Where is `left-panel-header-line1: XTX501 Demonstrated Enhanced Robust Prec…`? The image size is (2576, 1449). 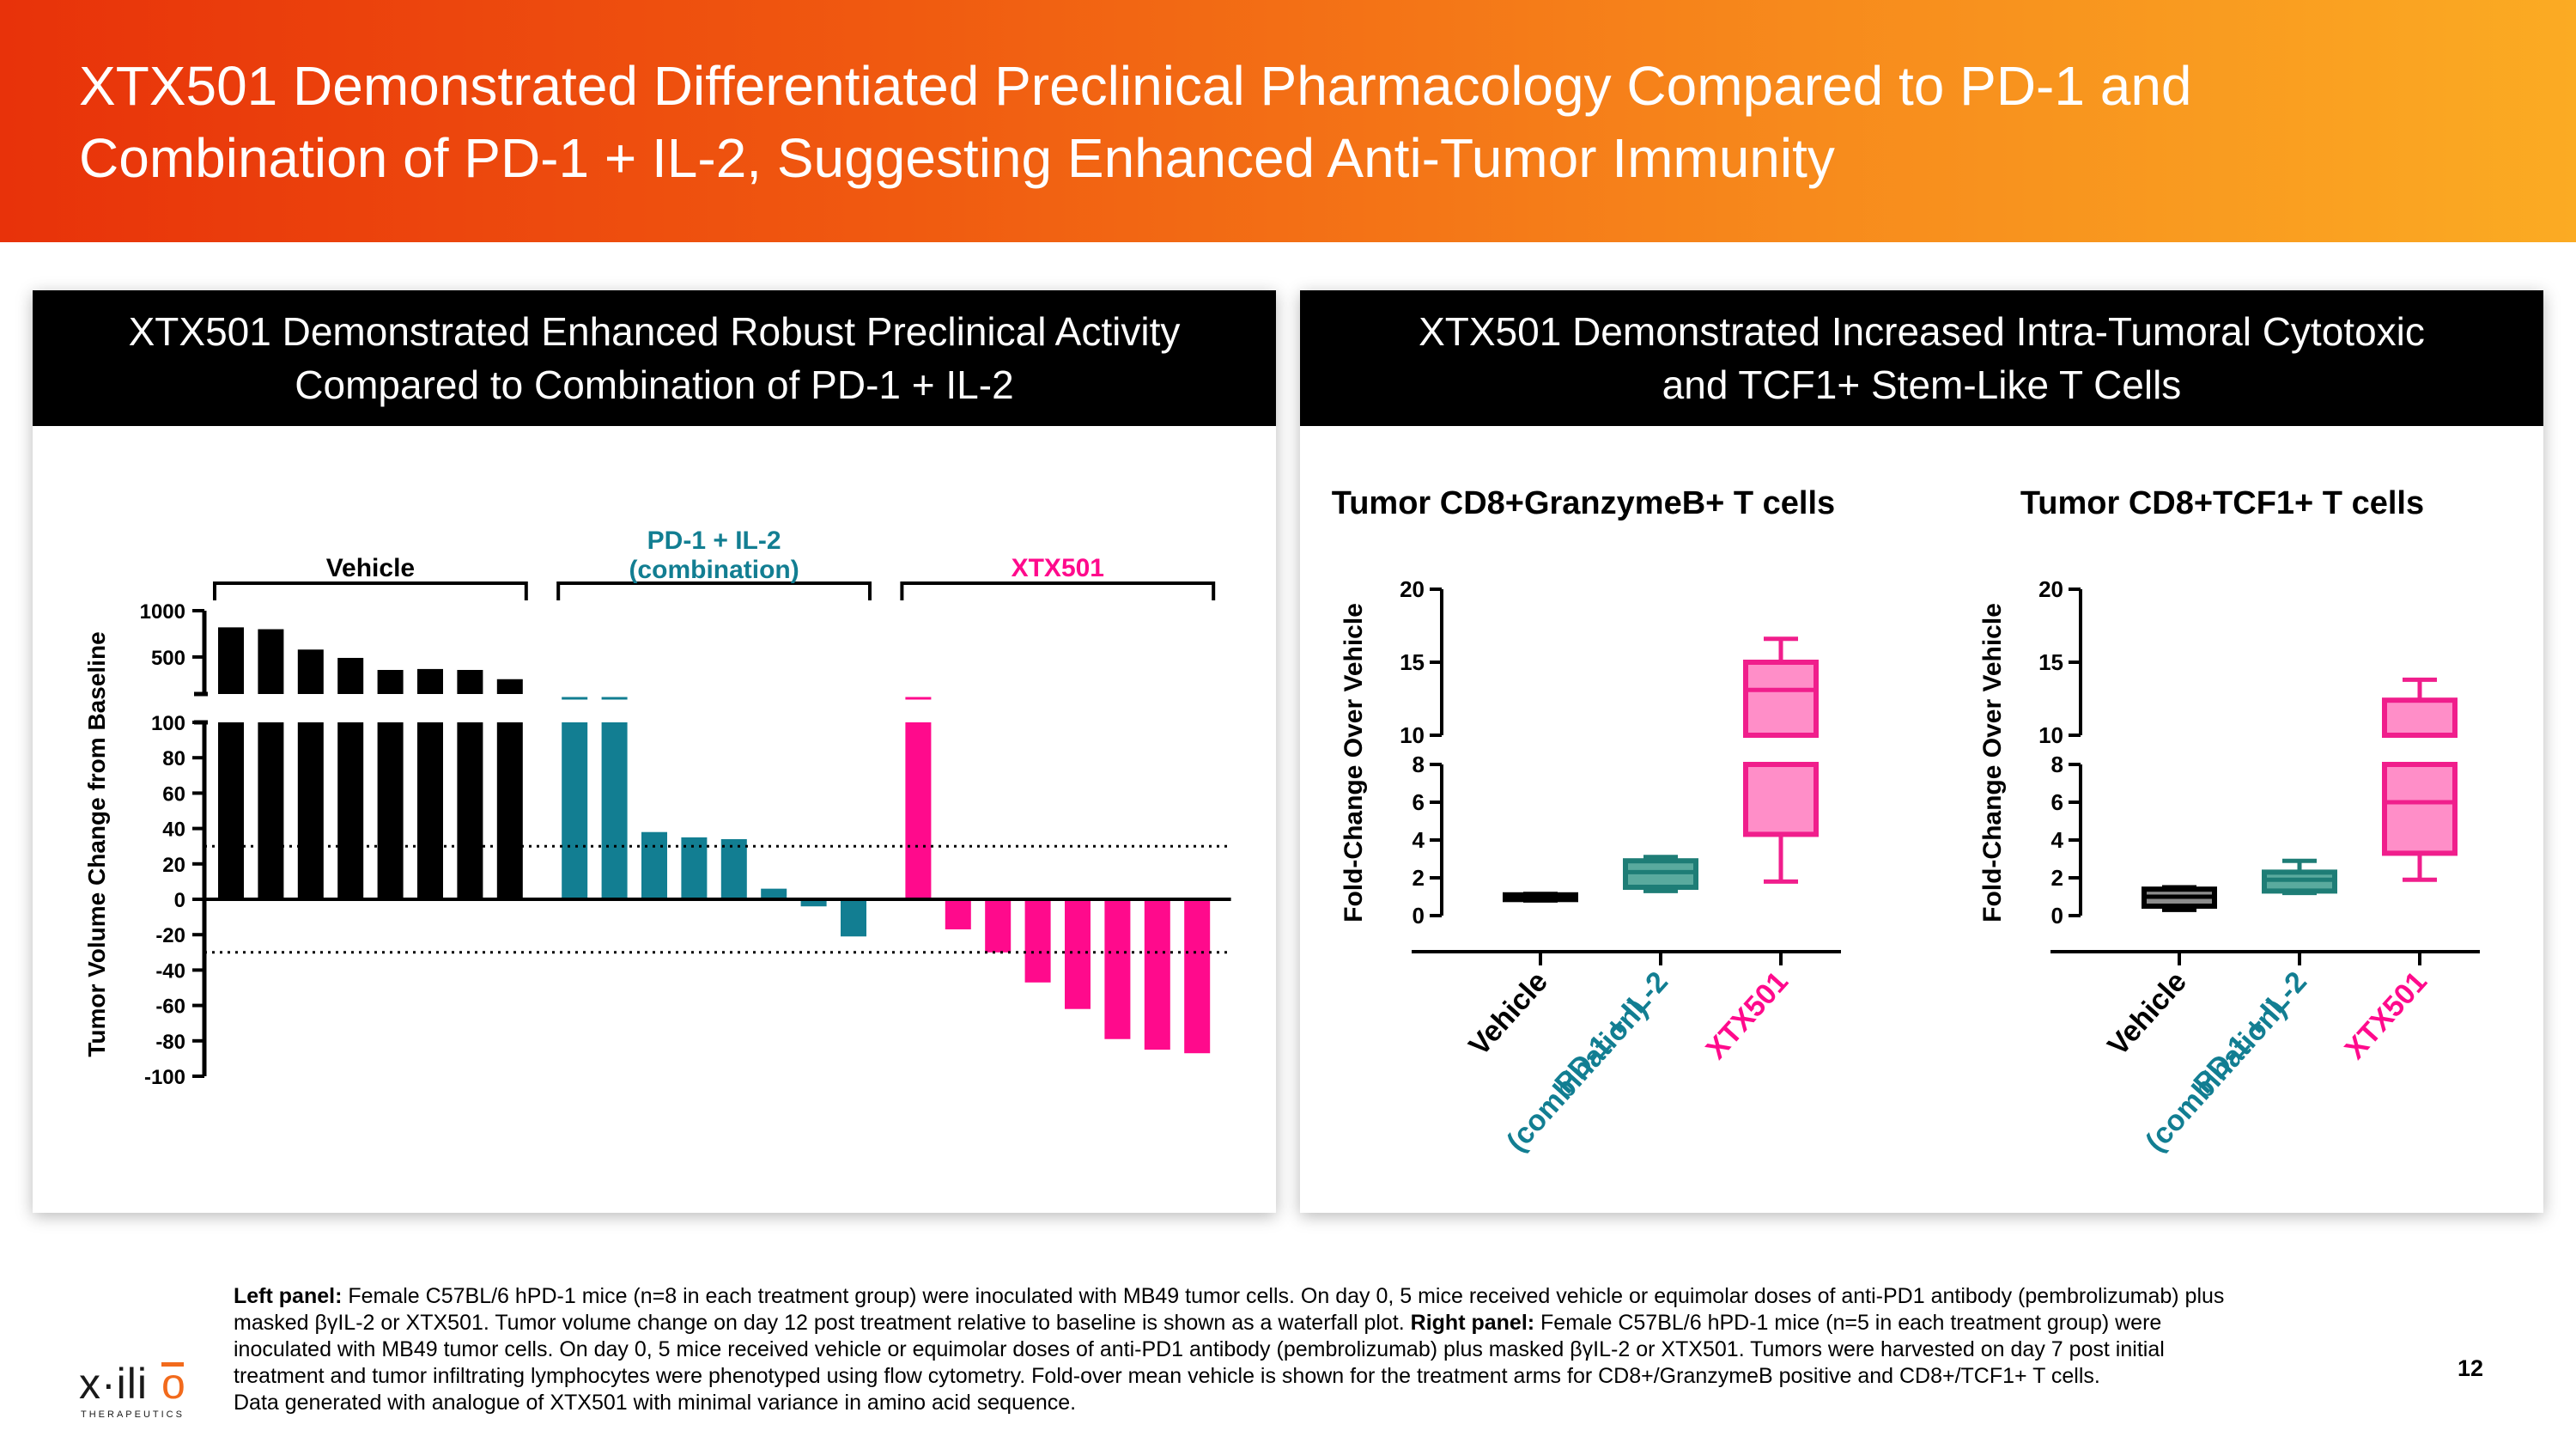
left-panel-header-line1: XTX501 Demonstrated Enhanced Robust Prec… is located at coordinates (654, 331).